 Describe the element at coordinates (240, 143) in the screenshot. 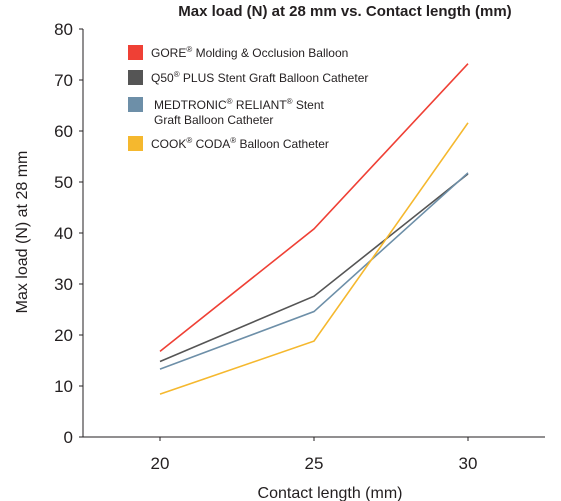

I see `legend-label-4: COOK® CODA® Balloon Catheter` at that location.